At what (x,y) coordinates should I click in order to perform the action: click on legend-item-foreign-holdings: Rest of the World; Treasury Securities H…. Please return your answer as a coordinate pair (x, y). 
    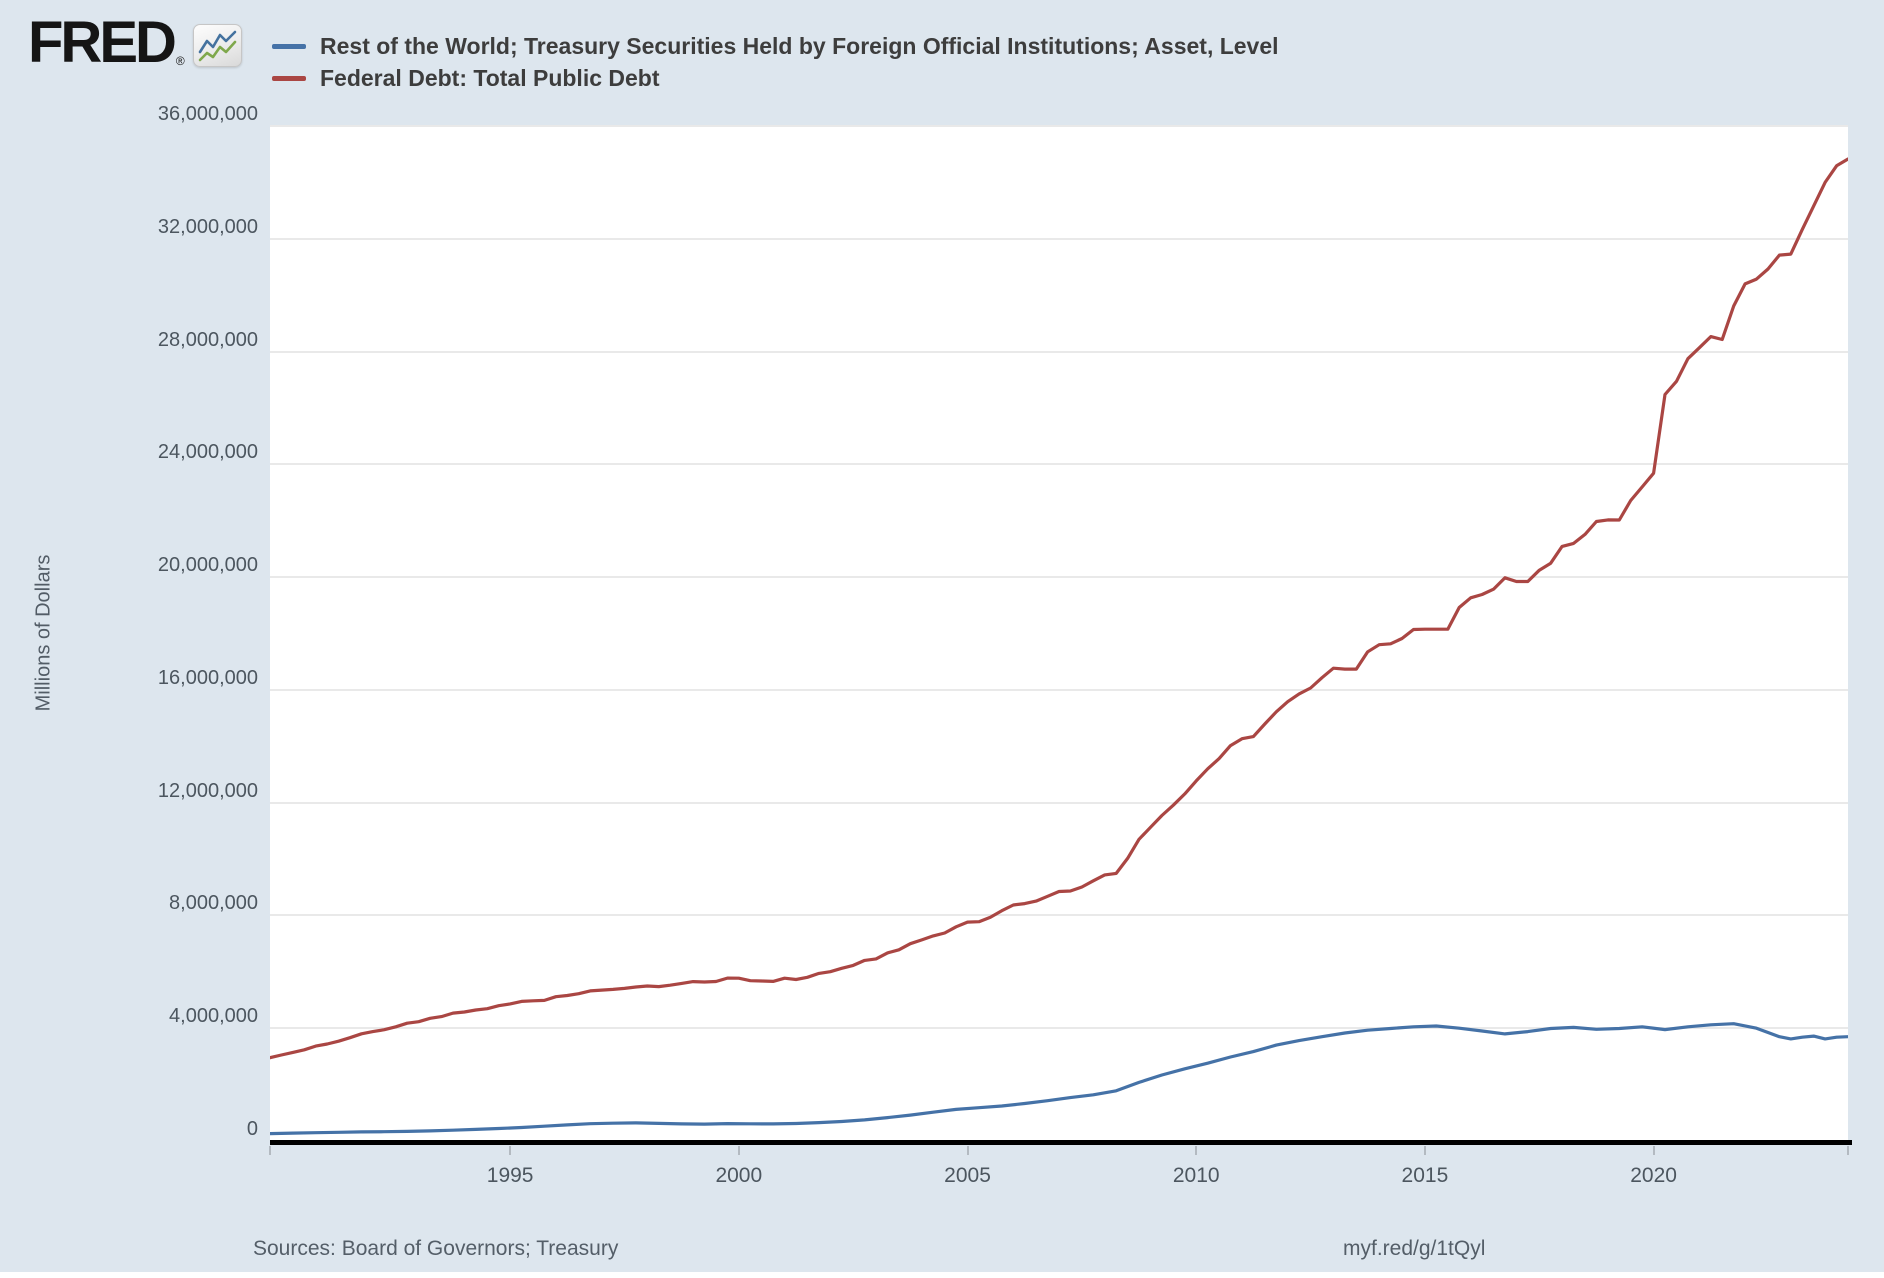
    Looking at the image, I should click on (775, 46).